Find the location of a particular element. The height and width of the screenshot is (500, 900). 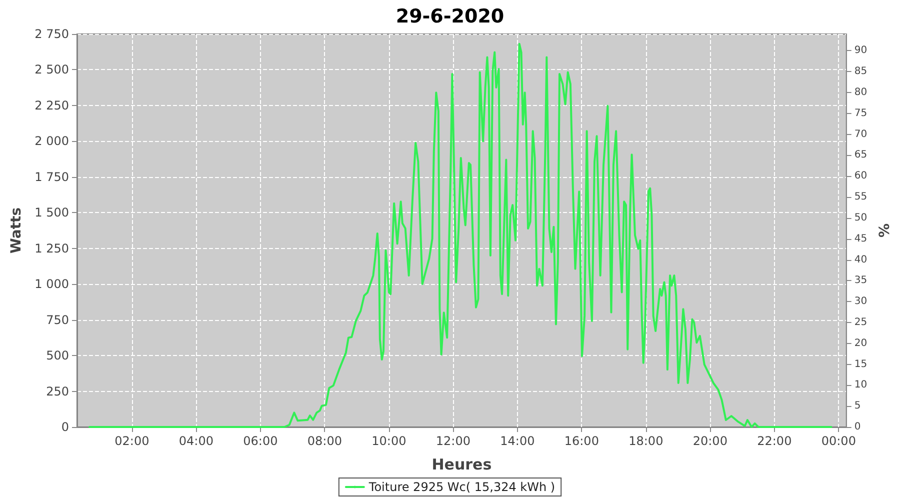

y-tick-label: 1 250 is located at coordinates (51, 248).